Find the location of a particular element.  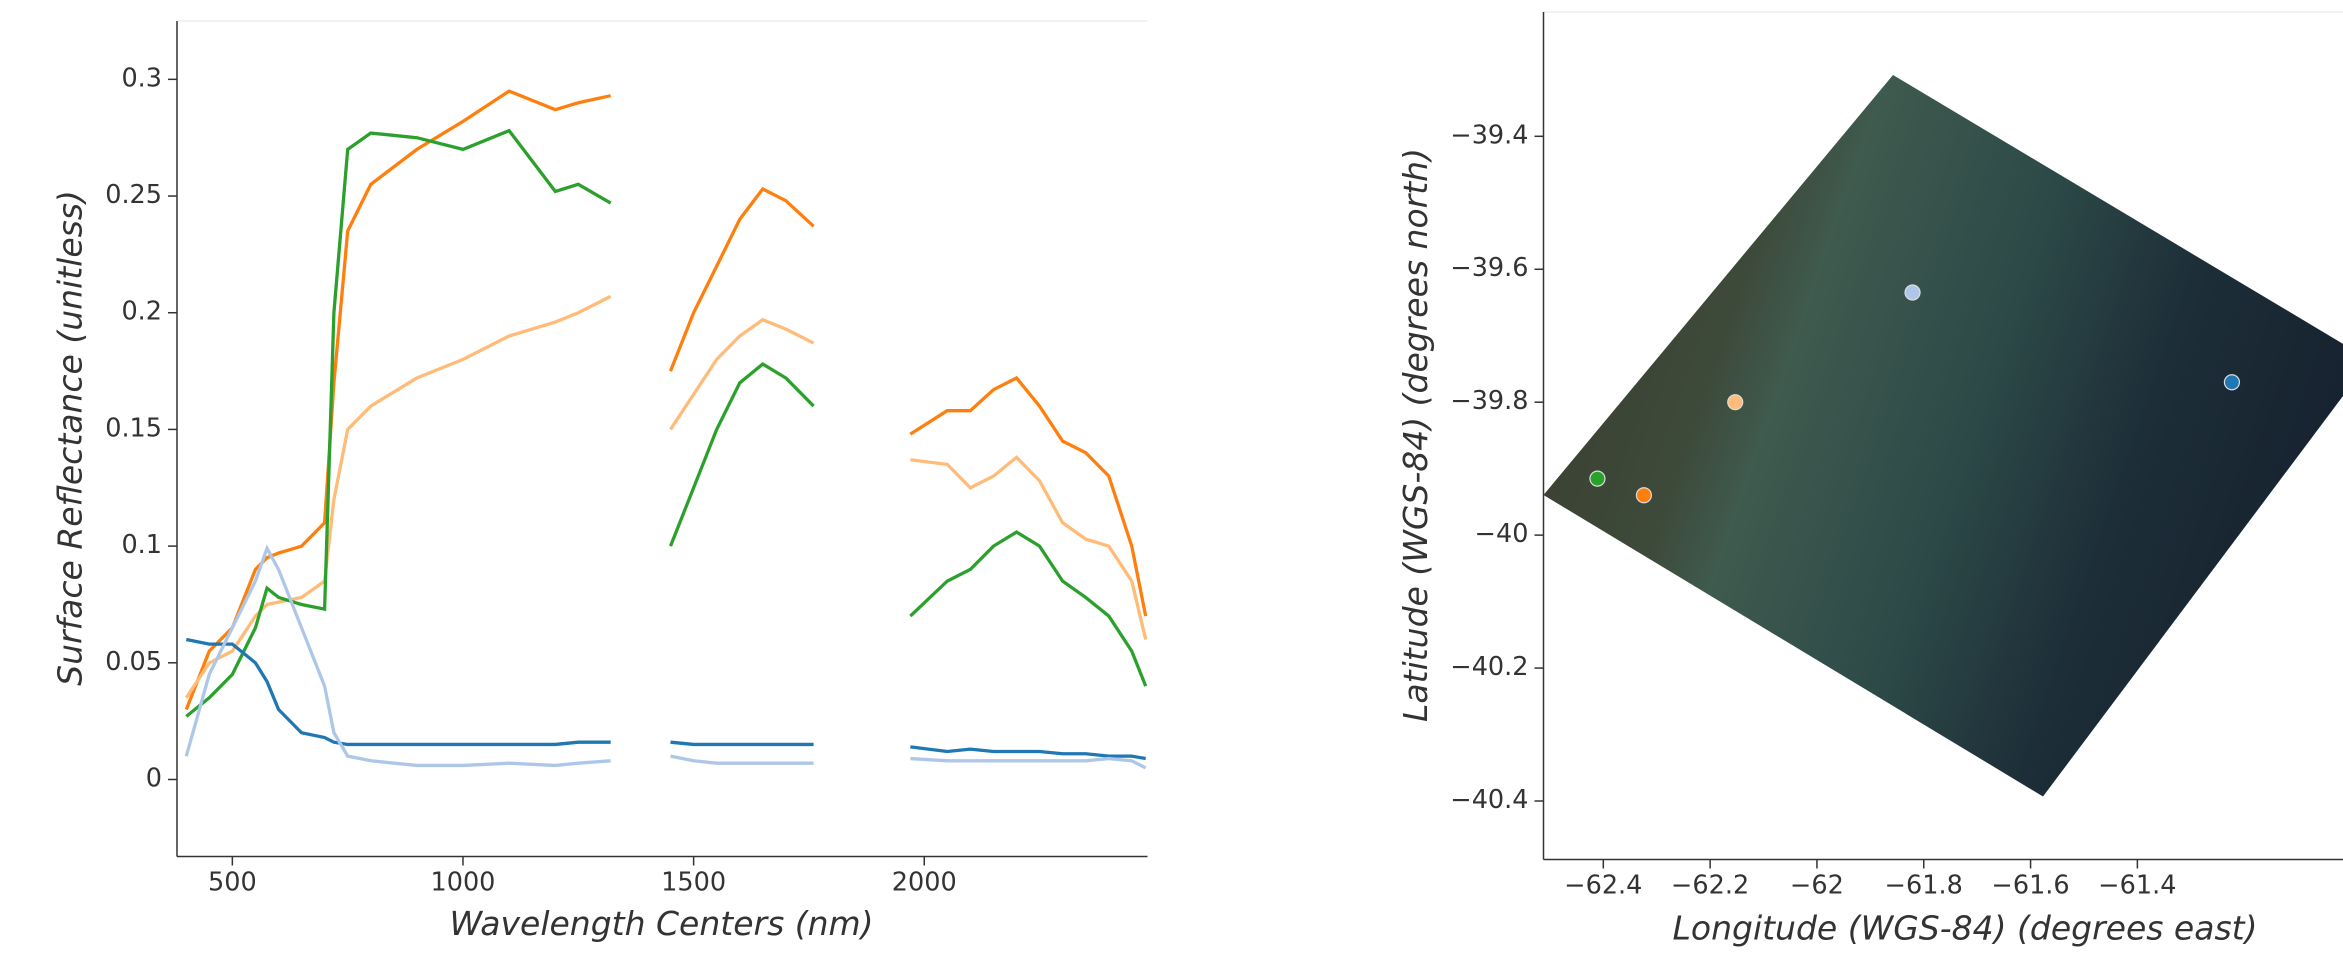

x-axis-label: Longitude (WGS-84) (degrees east) is located at coordinates (1965, 928).